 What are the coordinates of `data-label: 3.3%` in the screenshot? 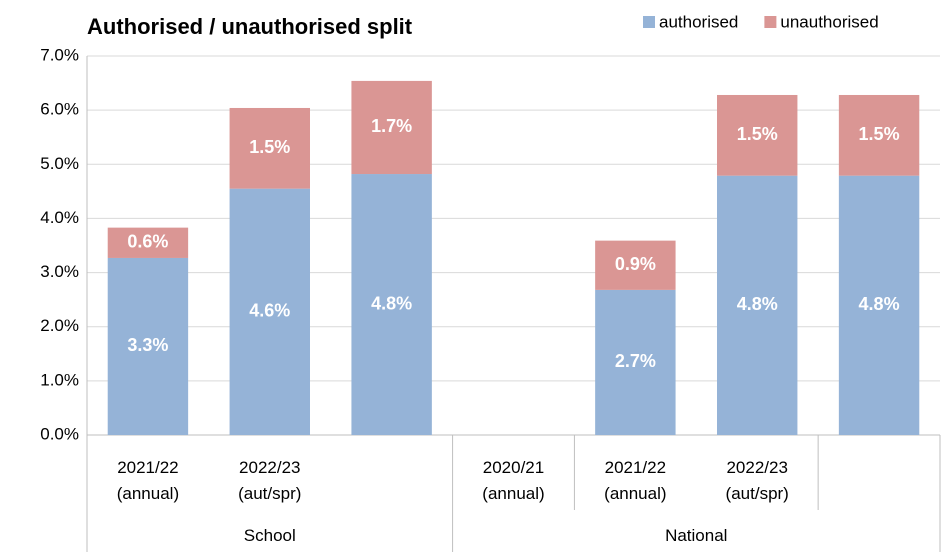 It's located at (147, 345).